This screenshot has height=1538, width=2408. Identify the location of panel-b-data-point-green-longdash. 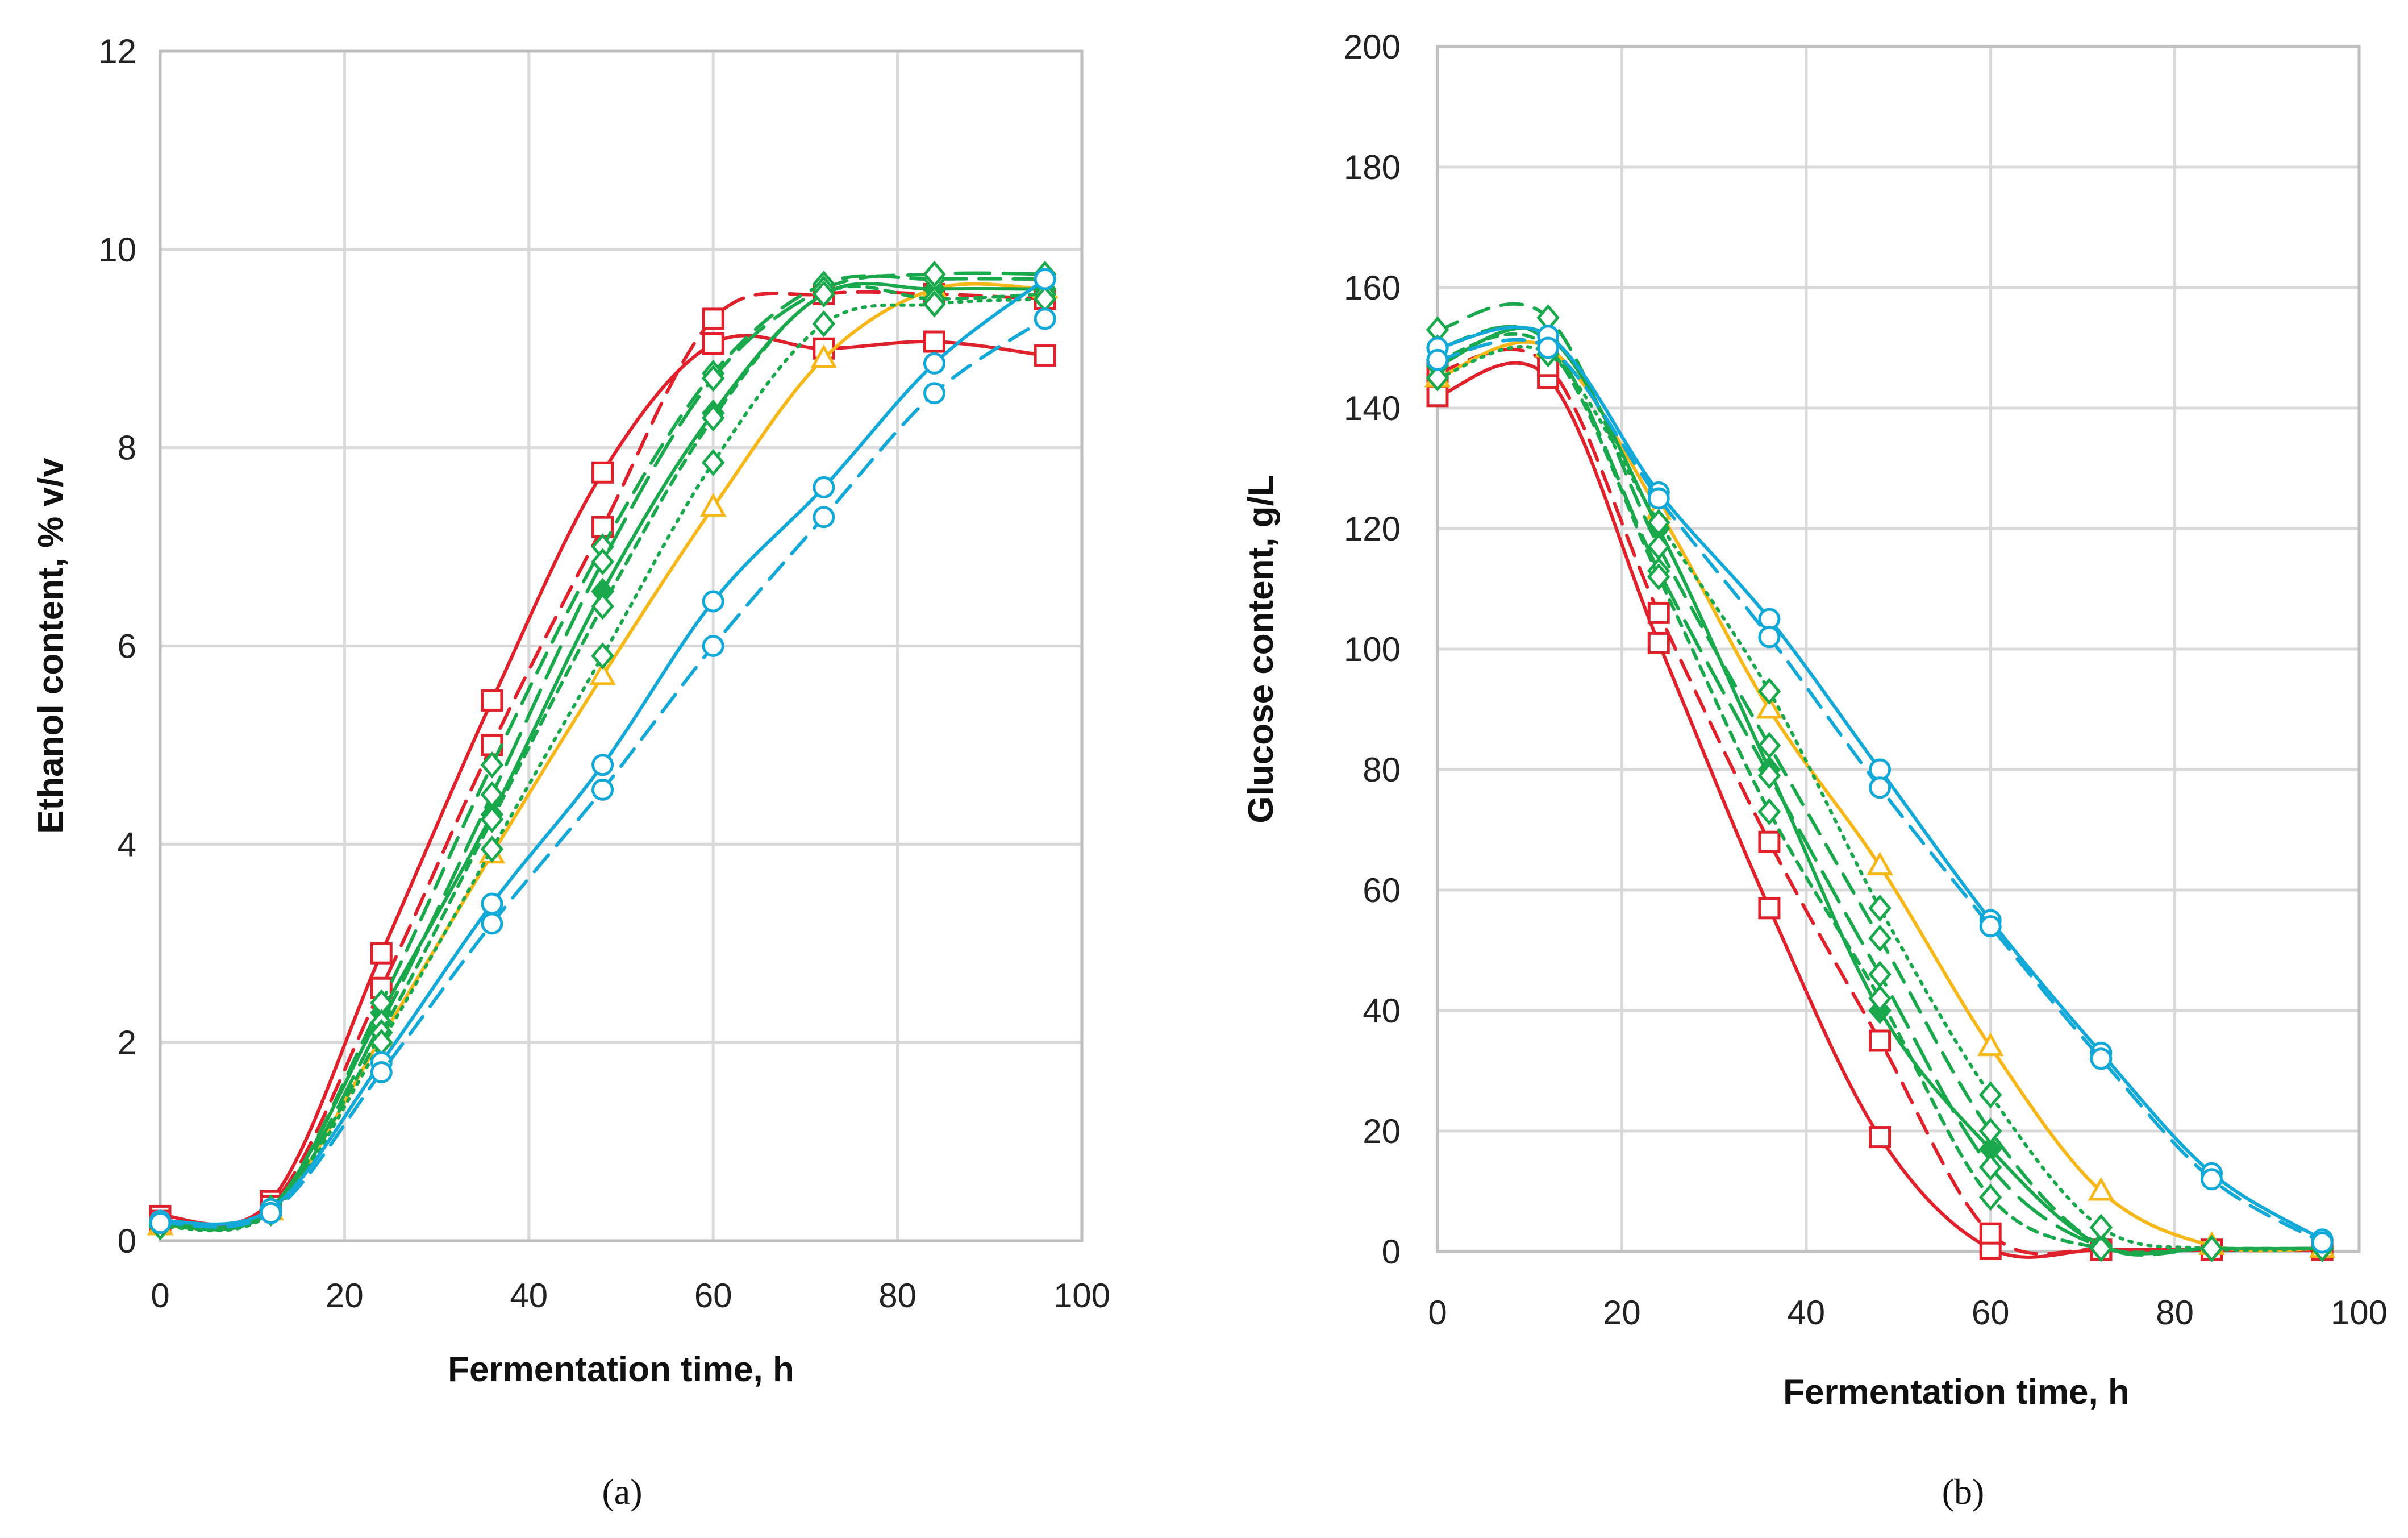
(1769, 775).